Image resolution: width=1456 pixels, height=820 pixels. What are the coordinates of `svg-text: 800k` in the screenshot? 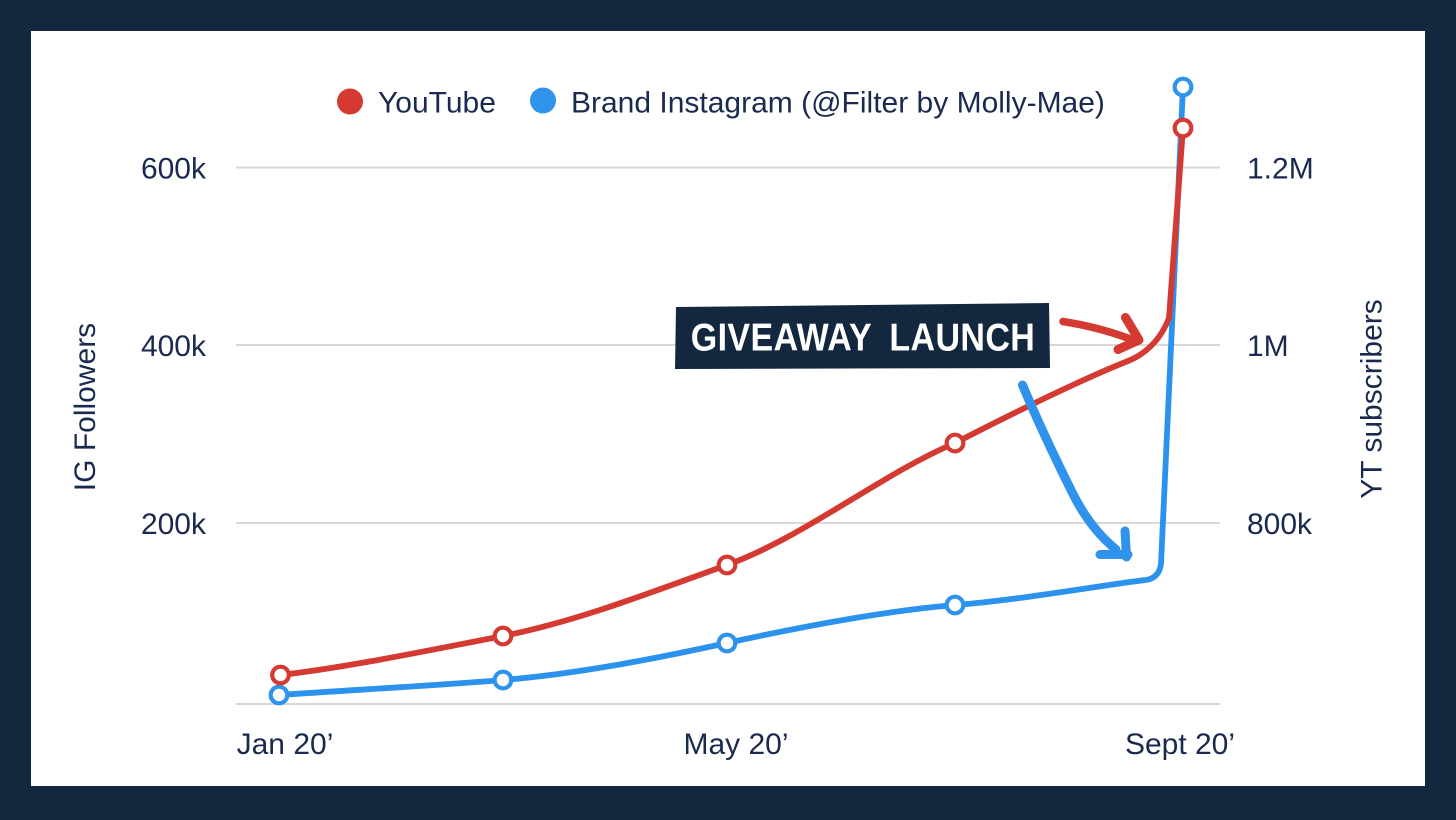 It's located at (1280, 524).